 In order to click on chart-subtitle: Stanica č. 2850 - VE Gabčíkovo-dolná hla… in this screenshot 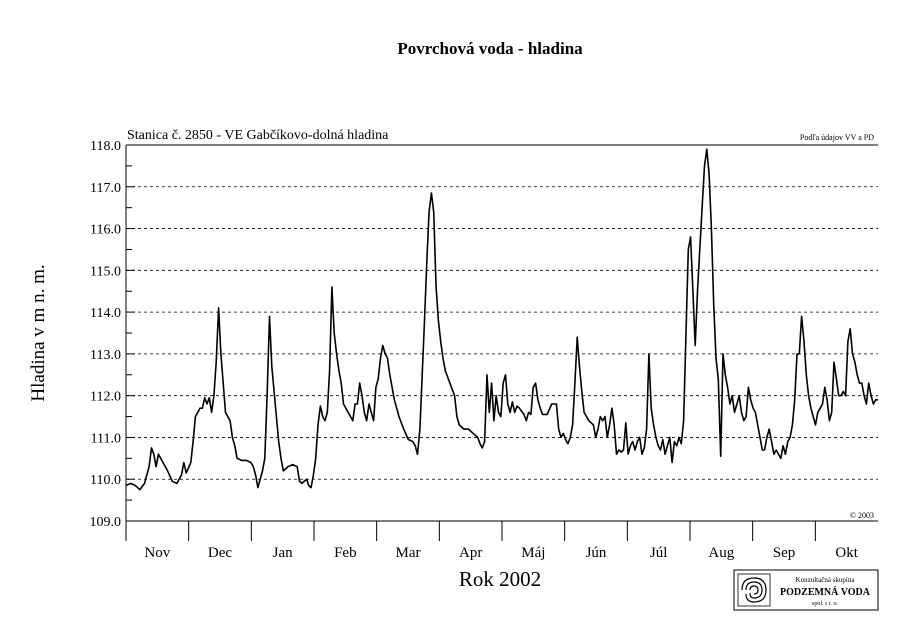, I will do `click(258, 135)`.